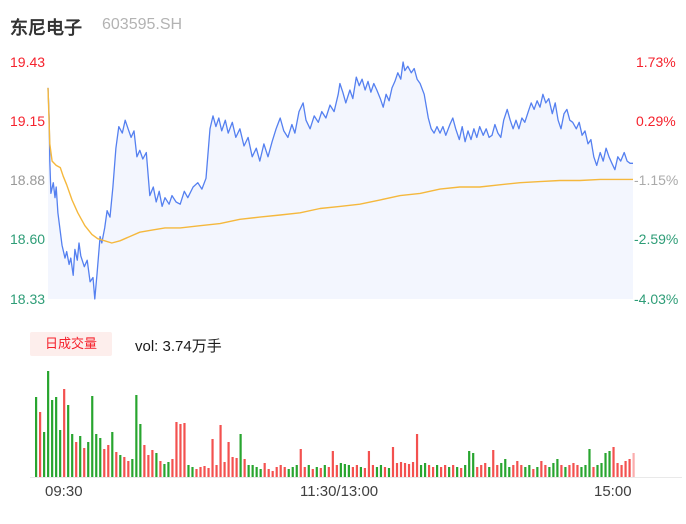 This screenshot has width=686, height=524. Describe the element at coordinates (178, 346) in the screenshot. I see `volume-value: vol: 3.74万手` at that location.